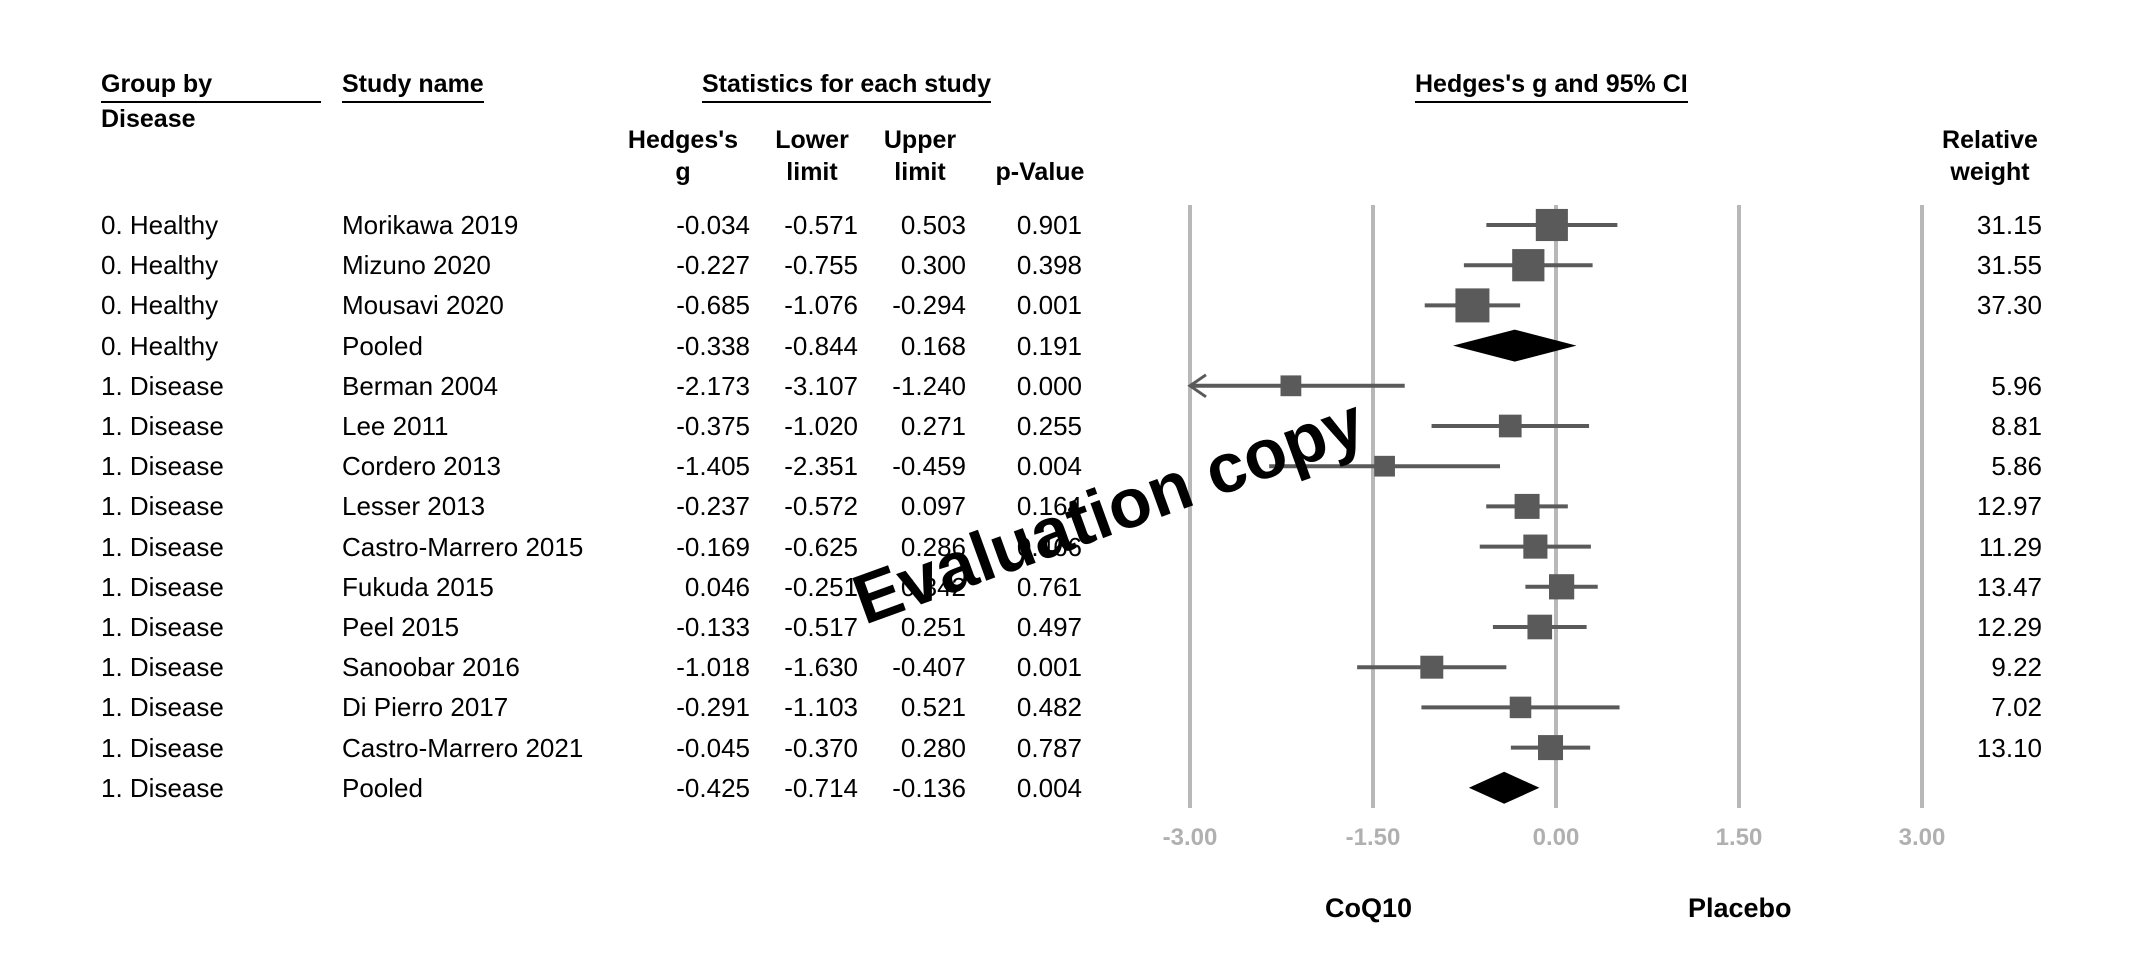 Image resolution: width=2133 pixels, height=960 pixels. I want to click on x-tick-label: 0.00, so click(1556, 837).